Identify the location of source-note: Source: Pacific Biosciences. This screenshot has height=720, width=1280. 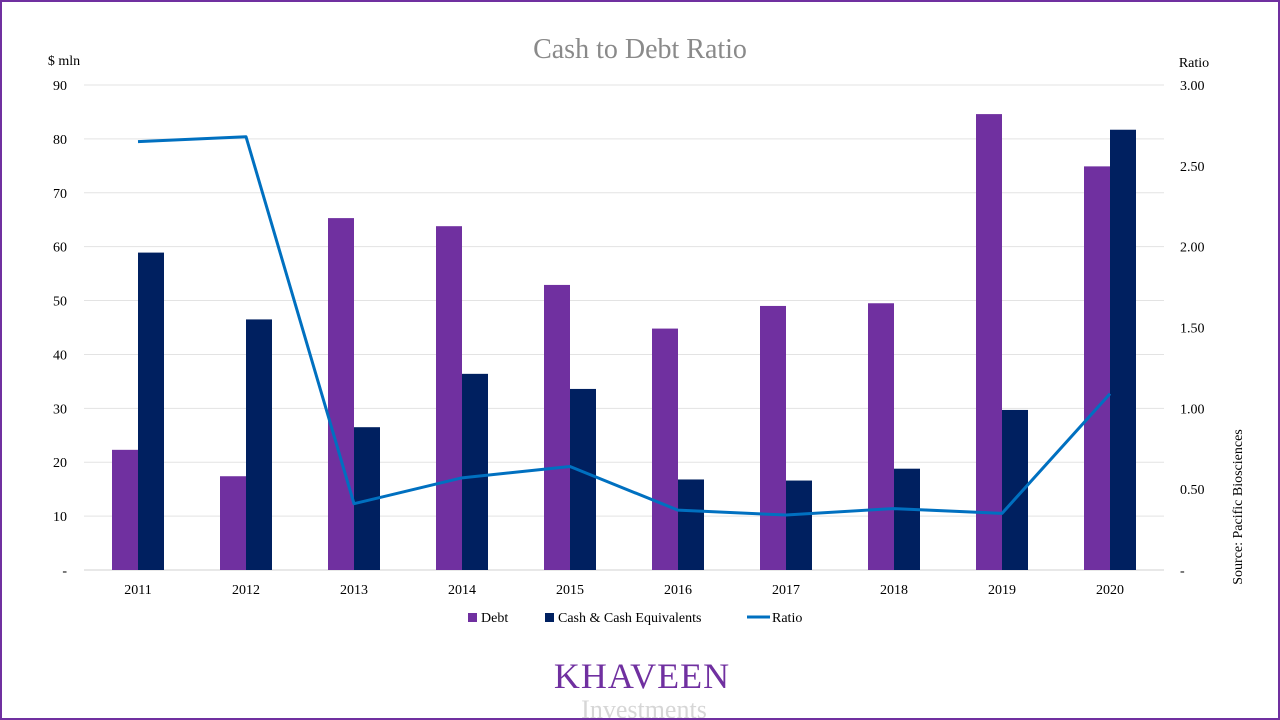
(1238, 507).